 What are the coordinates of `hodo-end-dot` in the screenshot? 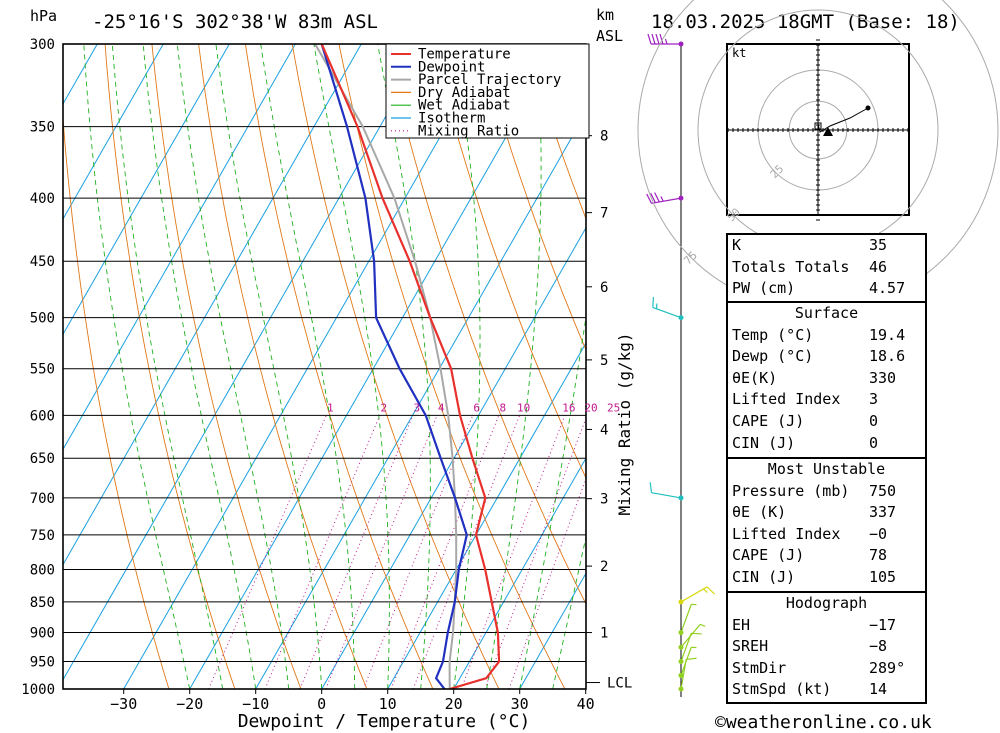 It's located at (868, 108).